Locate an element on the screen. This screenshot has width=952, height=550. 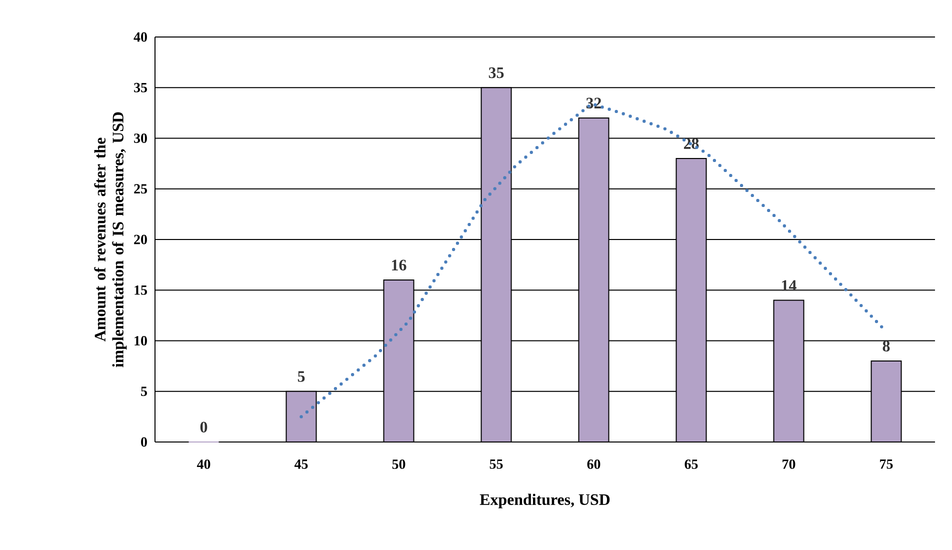
y-tick-label: 10 is located at coordinates (140, 341).